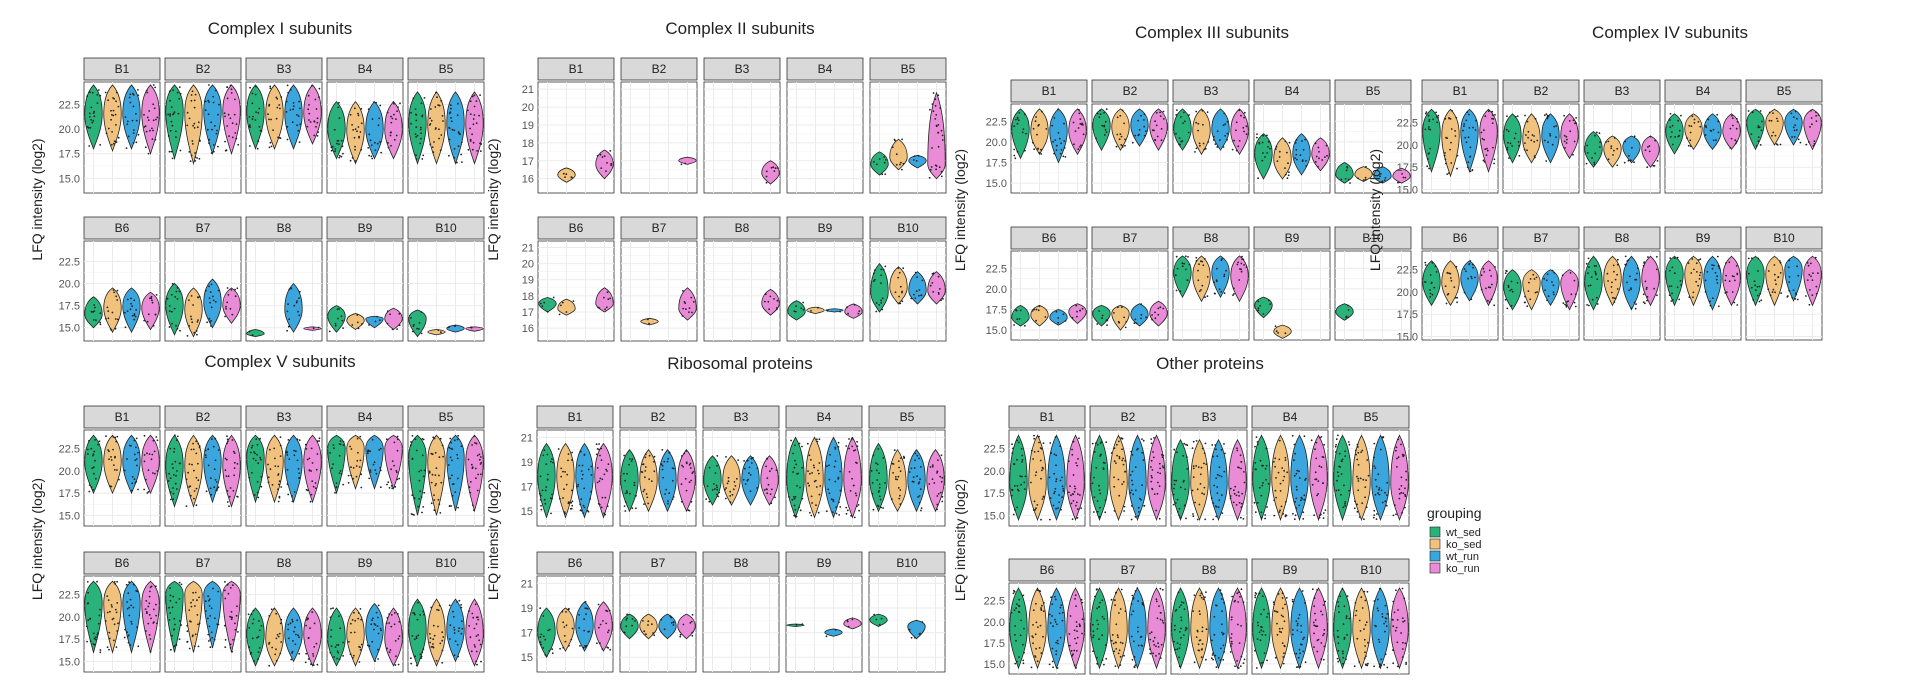  What do you see at coordinates (1784, 91) in the screenshot?
I see `facet-label: B5` at bounding box center [1784, 91].